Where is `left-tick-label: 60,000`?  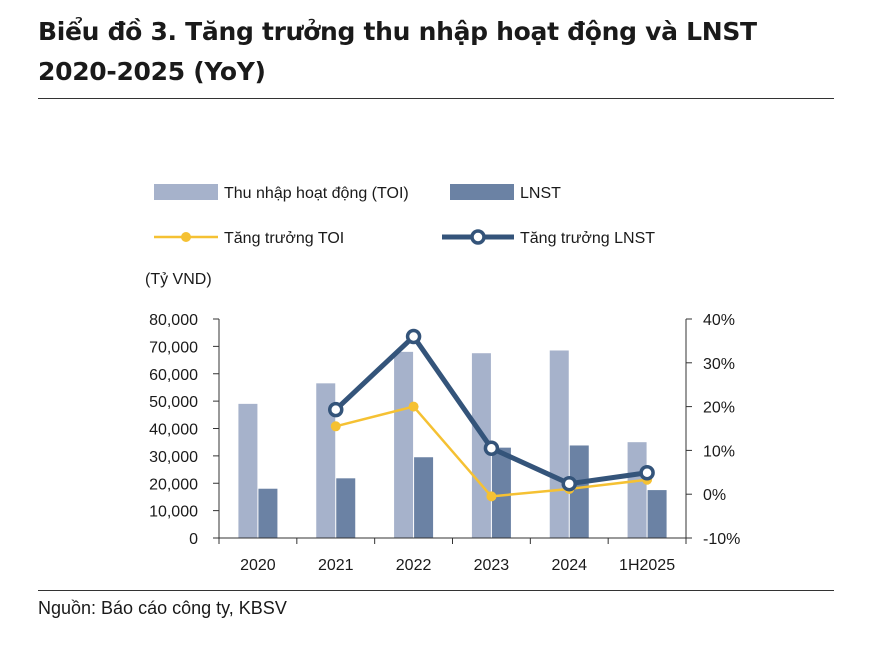 left-tick-label: 60,000 is located at coordinates (173, 375).